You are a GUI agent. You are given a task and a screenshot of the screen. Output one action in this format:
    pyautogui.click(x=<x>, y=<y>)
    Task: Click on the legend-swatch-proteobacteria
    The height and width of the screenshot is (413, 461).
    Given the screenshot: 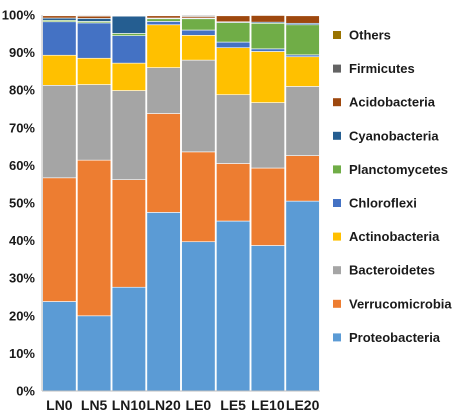 What is the action you would take?
    pyautogui.click(x=337, y=337)
    